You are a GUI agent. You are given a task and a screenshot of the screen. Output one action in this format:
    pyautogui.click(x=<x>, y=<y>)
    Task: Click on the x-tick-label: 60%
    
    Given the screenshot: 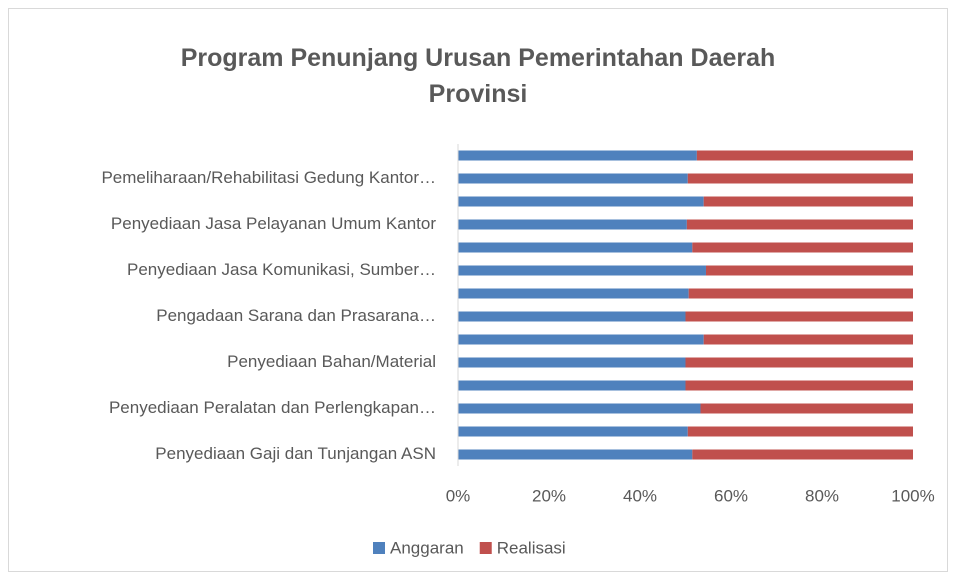 What is the action you would take?
    pyautogui.click(x=731, y=495)
    